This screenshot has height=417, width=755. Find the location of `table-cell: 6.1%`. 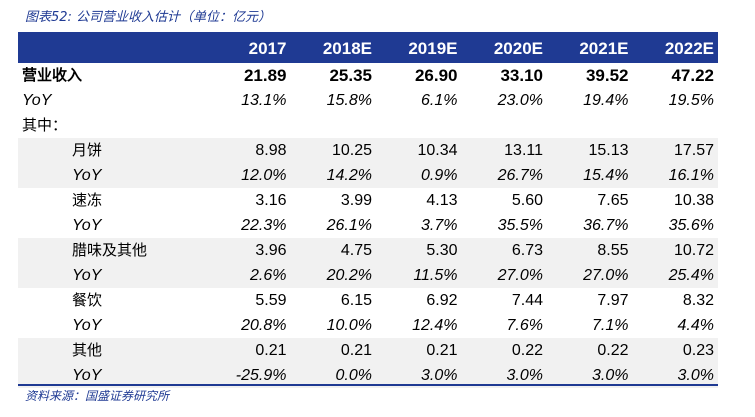

table-cell: 6.1% is located at coordinates (439, 100).